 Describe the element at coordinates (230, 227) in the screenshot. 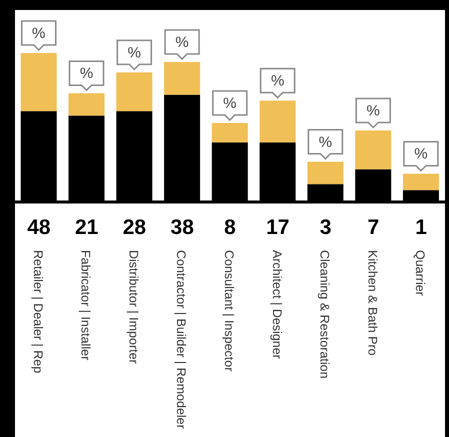

I see `text: 8` at that location.